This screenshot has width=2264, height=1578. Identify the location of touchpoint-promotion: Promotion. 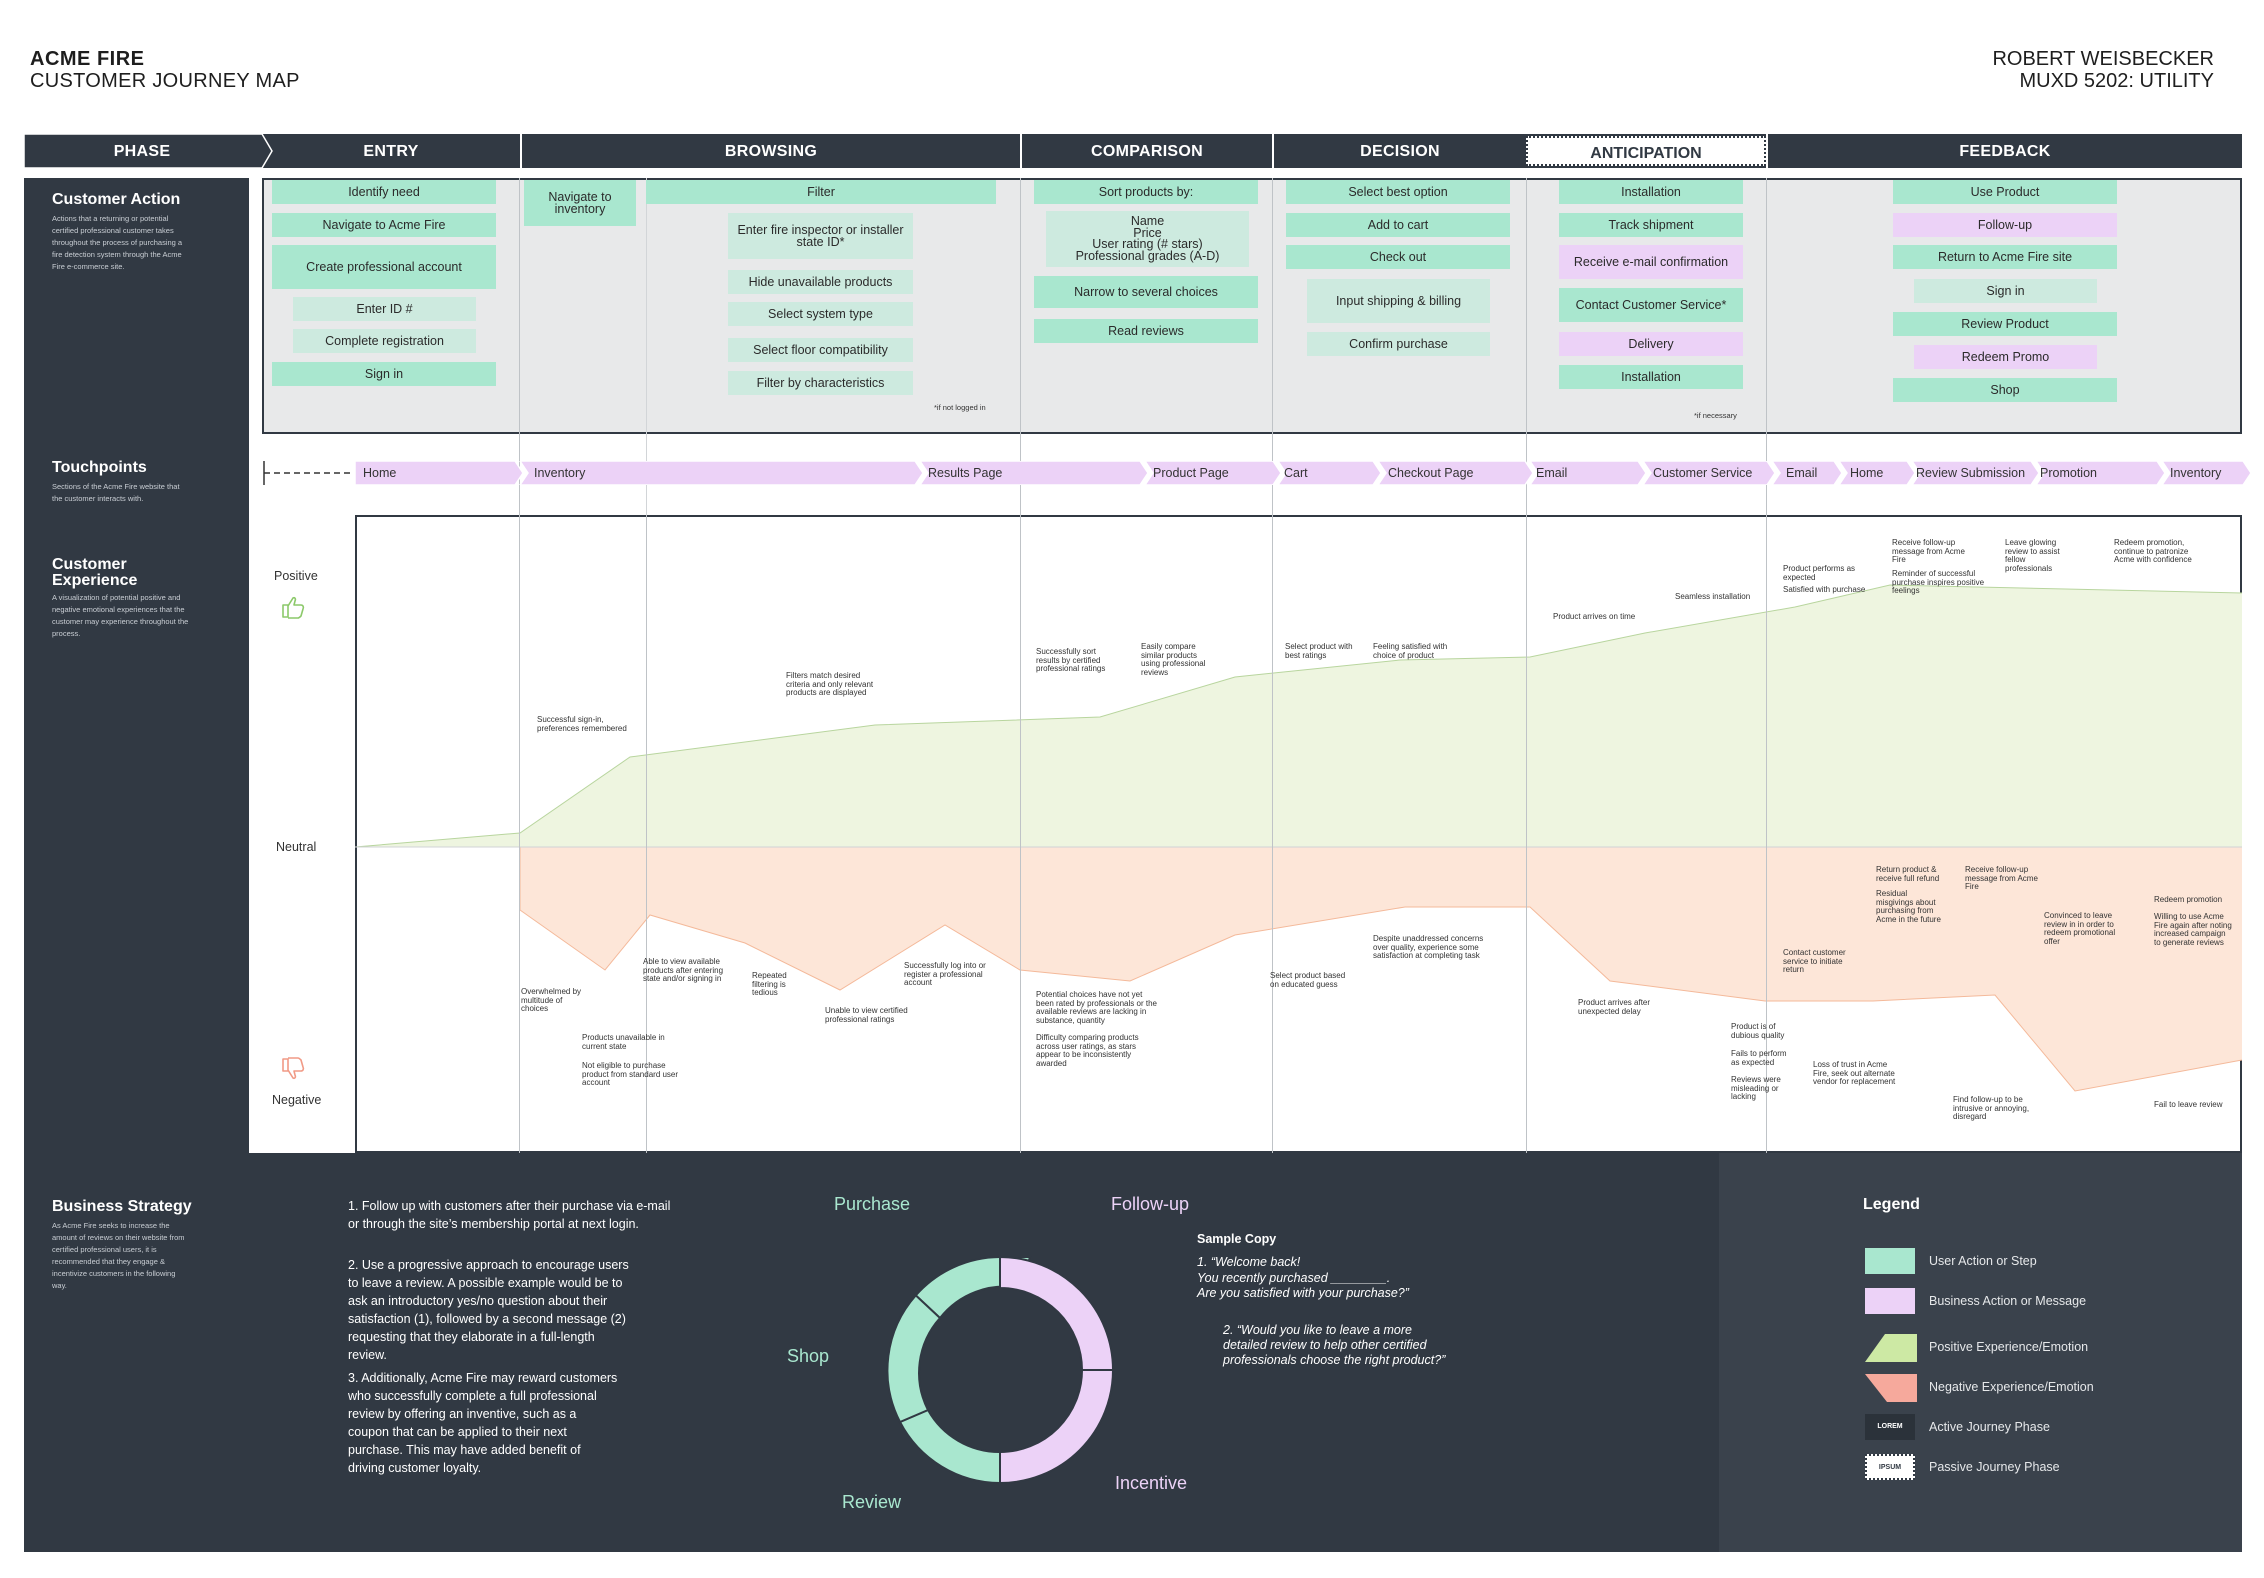
(2068, 473).